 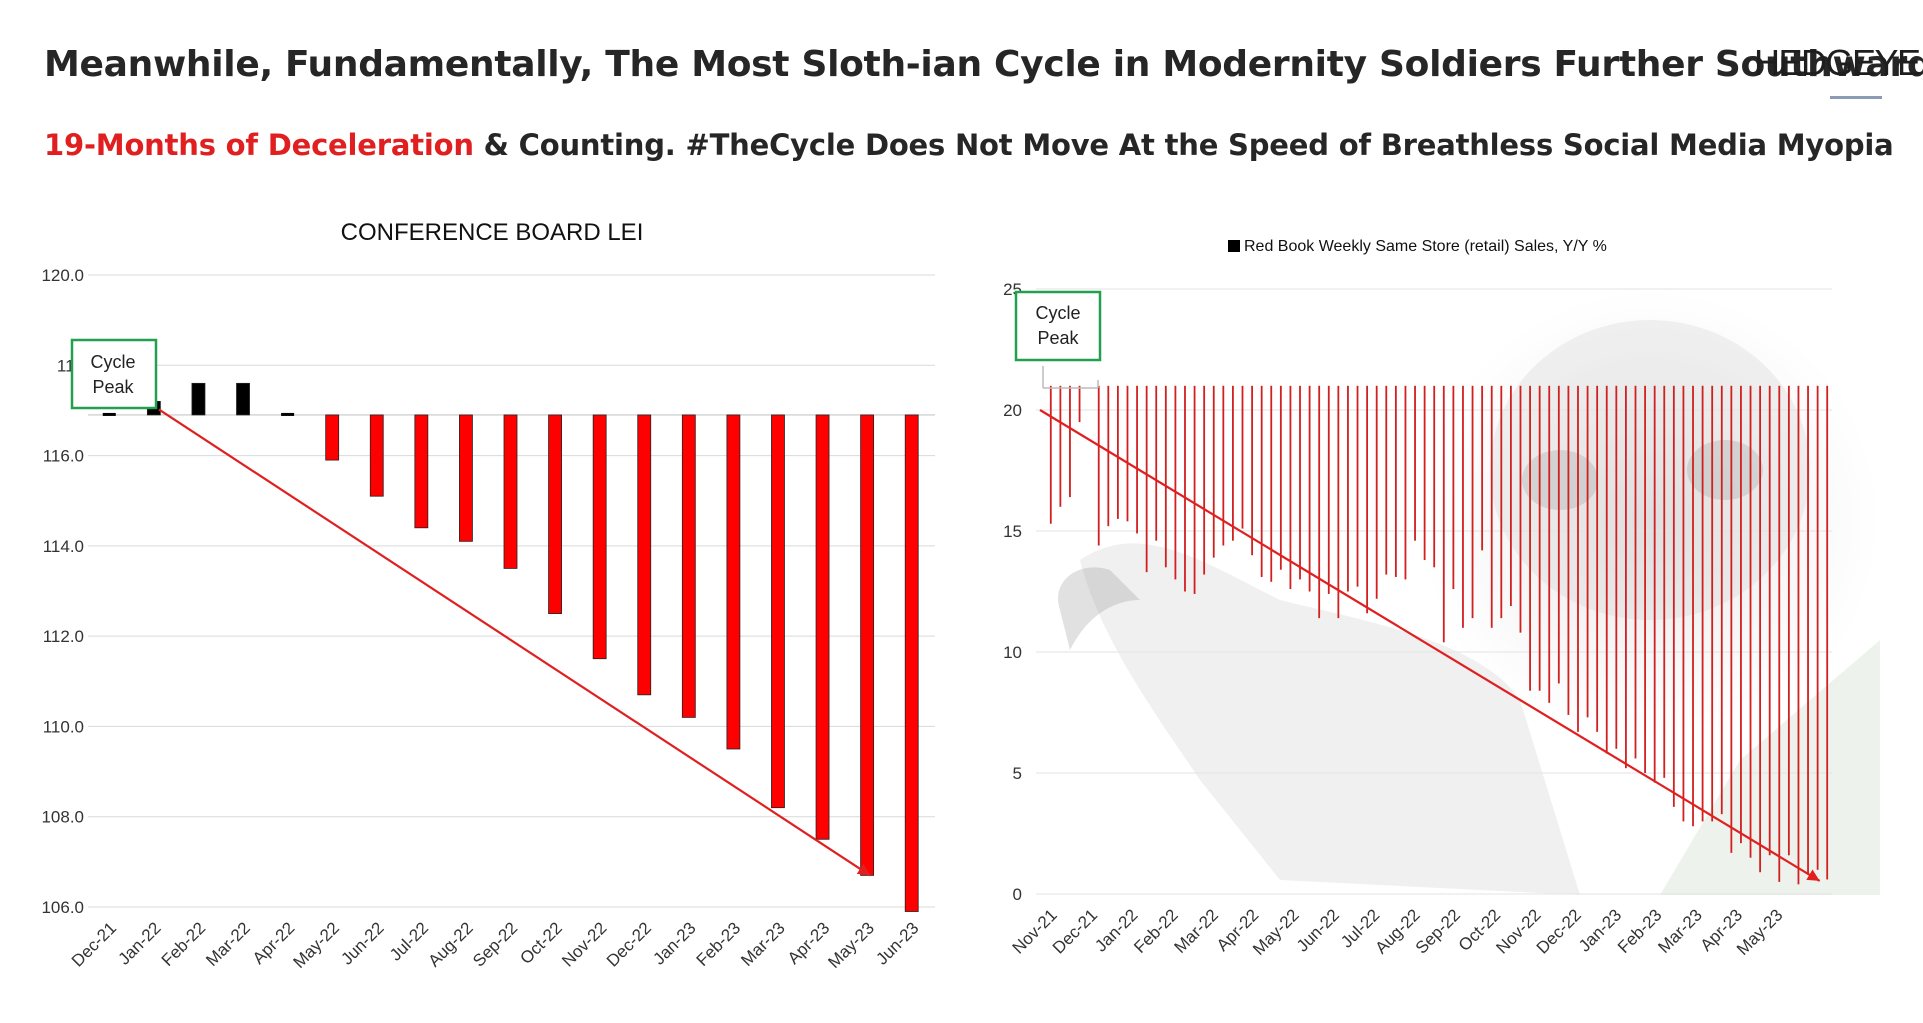 I want to click on y-tick-label: 10, so click(x=1012, y=652).